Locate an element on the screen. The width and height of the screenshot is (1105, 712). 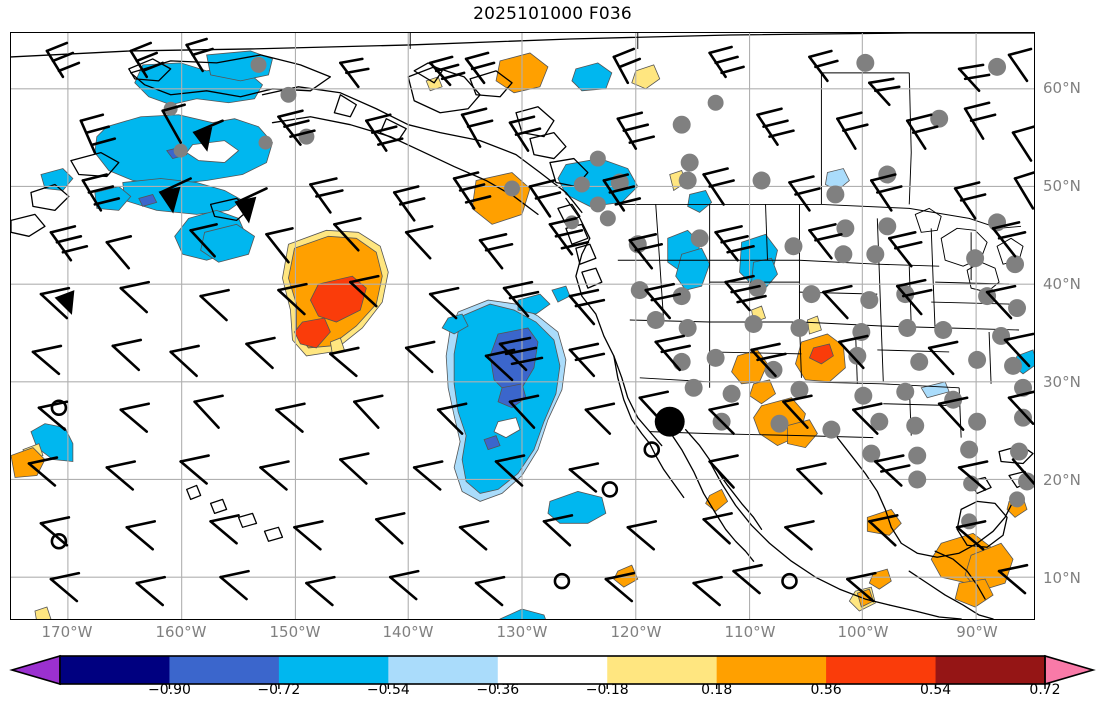
colorbar-tick-label: −0.36 is located at coordinates (498, 690).